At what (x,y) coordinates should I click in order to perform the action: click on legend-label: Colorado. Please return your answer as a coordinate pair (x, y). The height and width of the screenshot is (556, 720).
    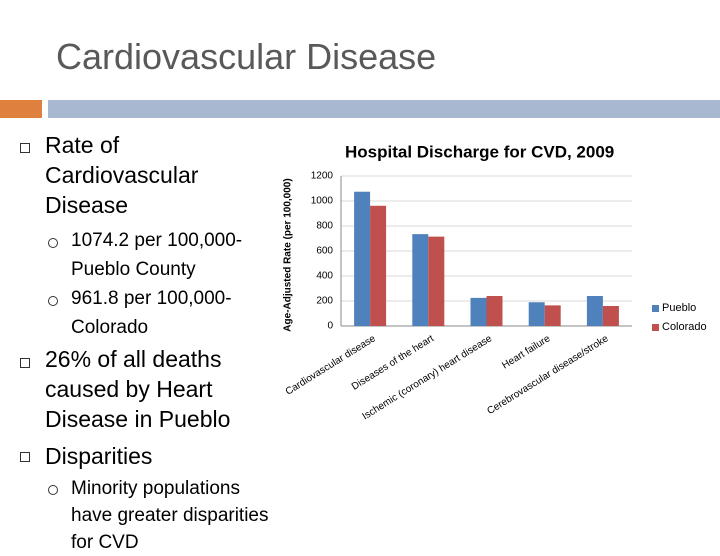
    Looking at the image, I should click on (684, 327).